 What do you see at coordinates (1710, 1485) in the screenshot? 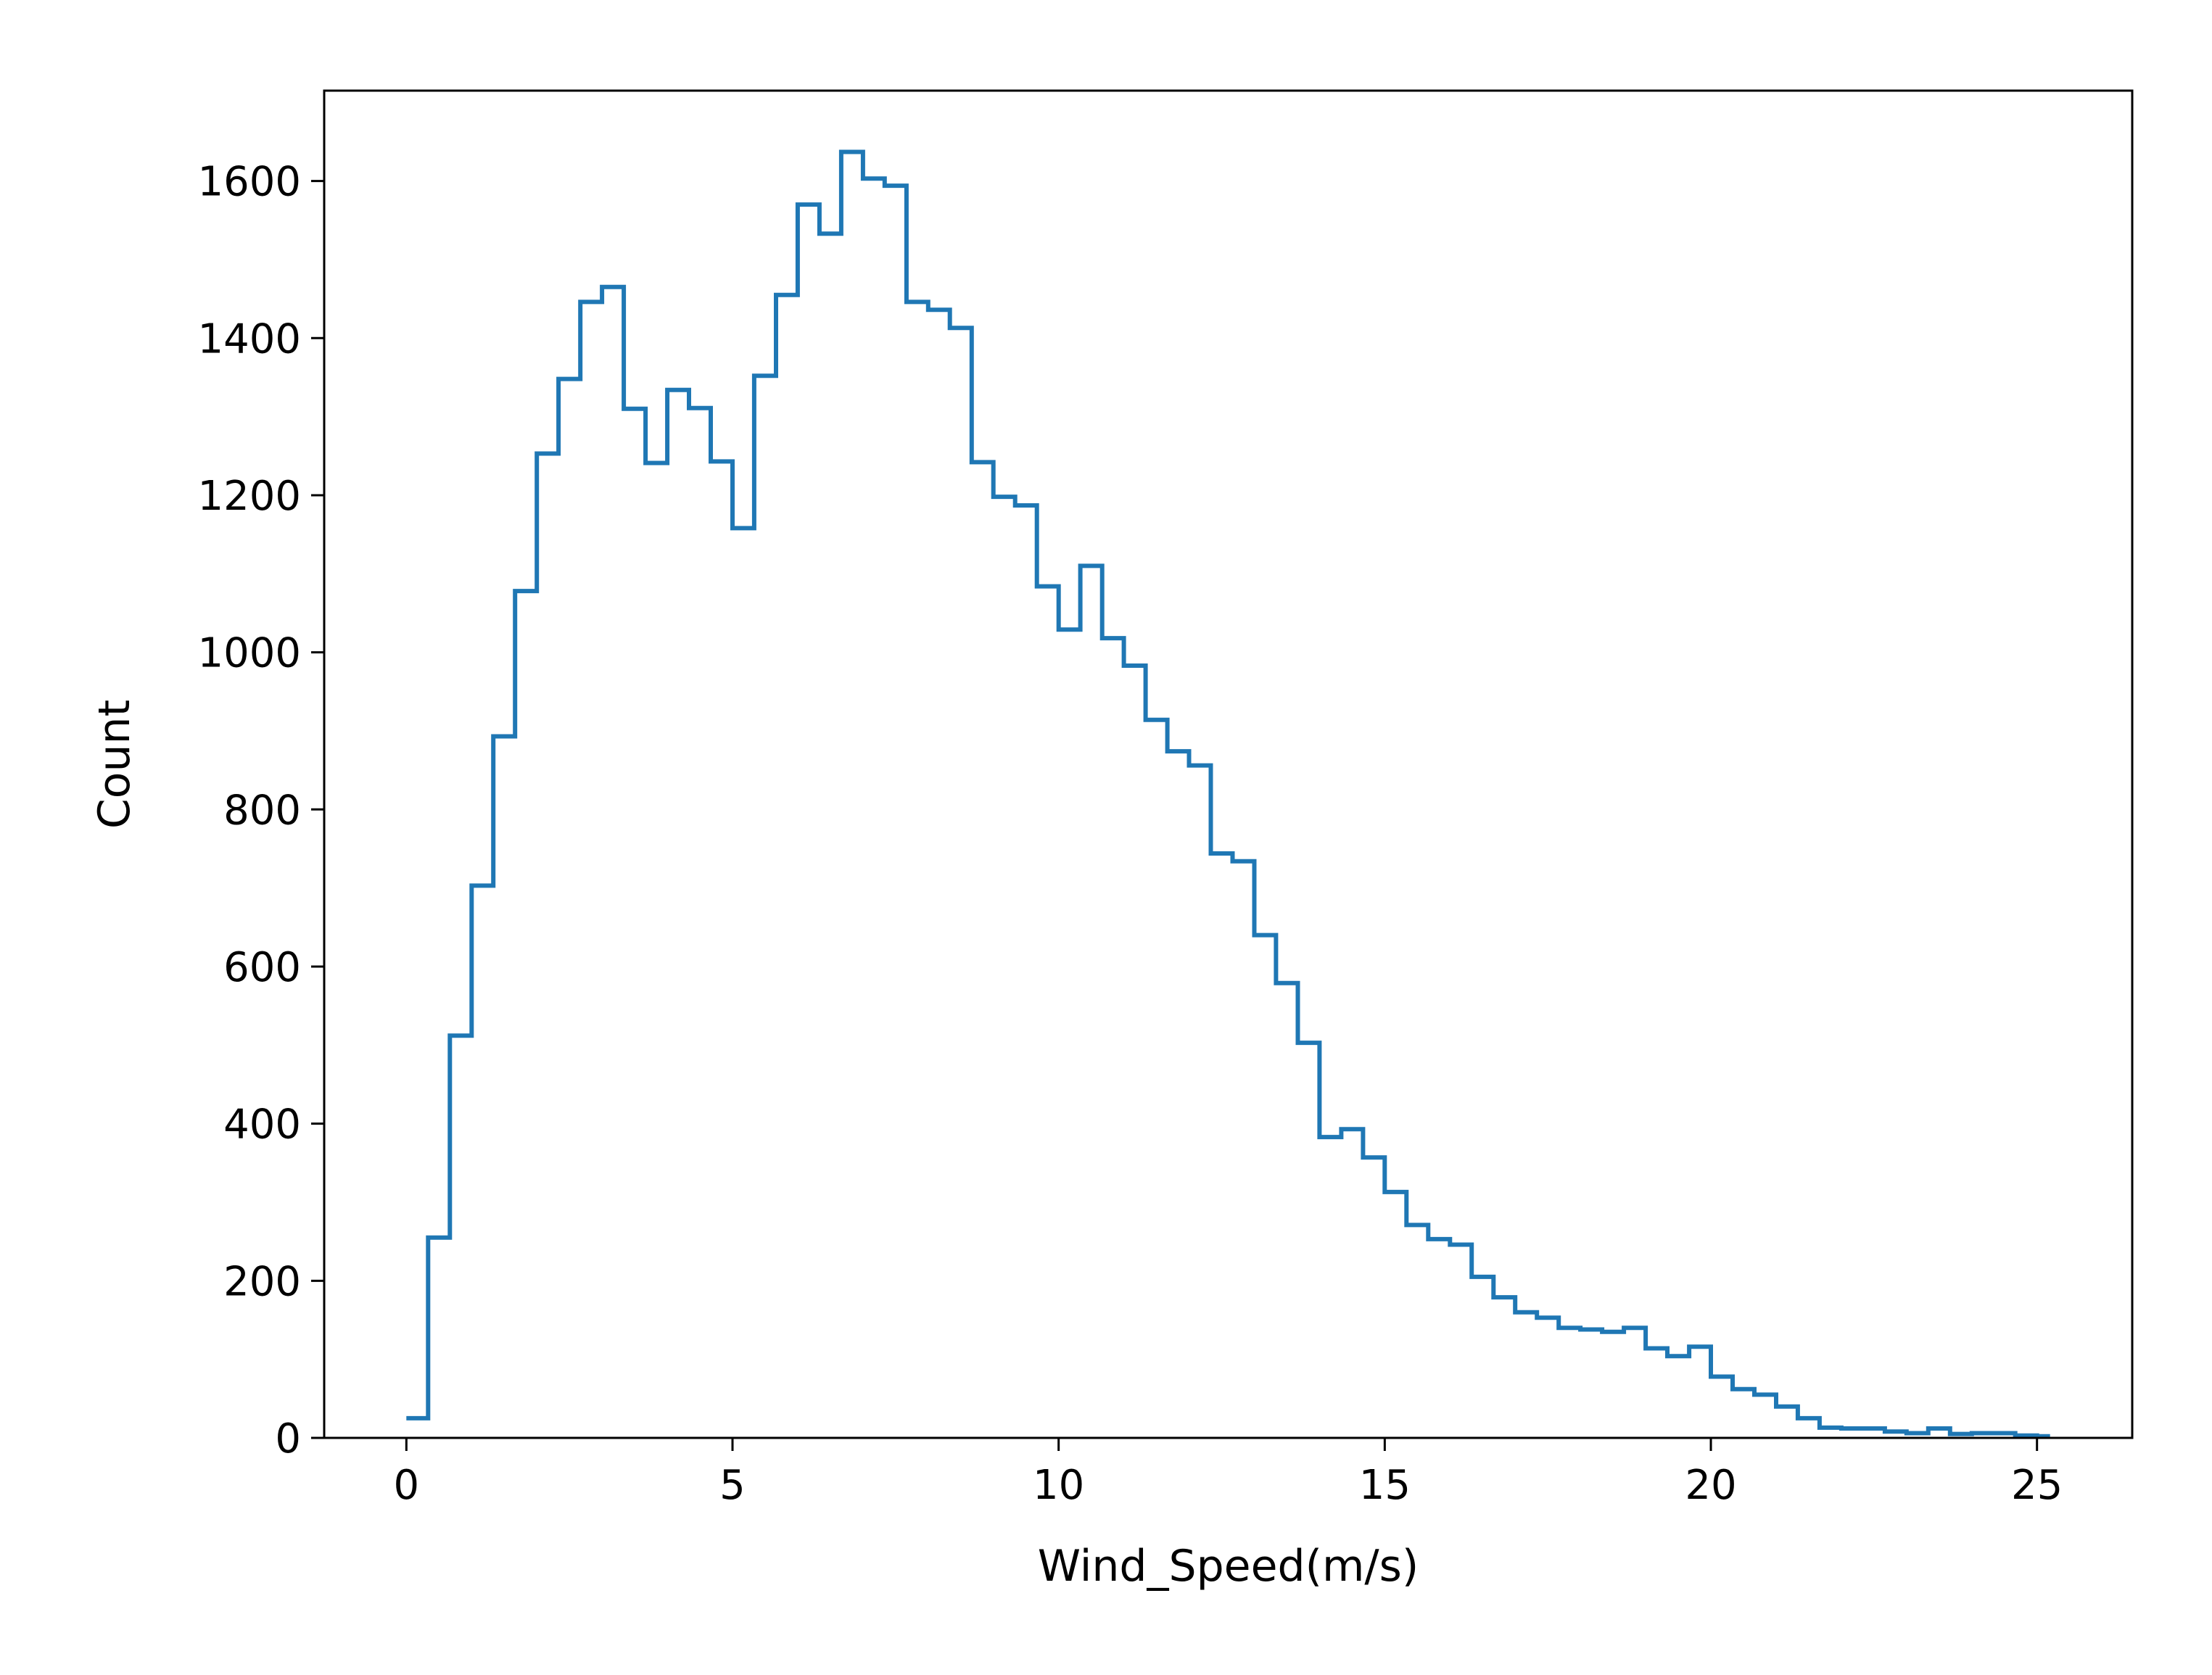
I see `x-tick-label: 20` at bounding box center [1710, 1485].